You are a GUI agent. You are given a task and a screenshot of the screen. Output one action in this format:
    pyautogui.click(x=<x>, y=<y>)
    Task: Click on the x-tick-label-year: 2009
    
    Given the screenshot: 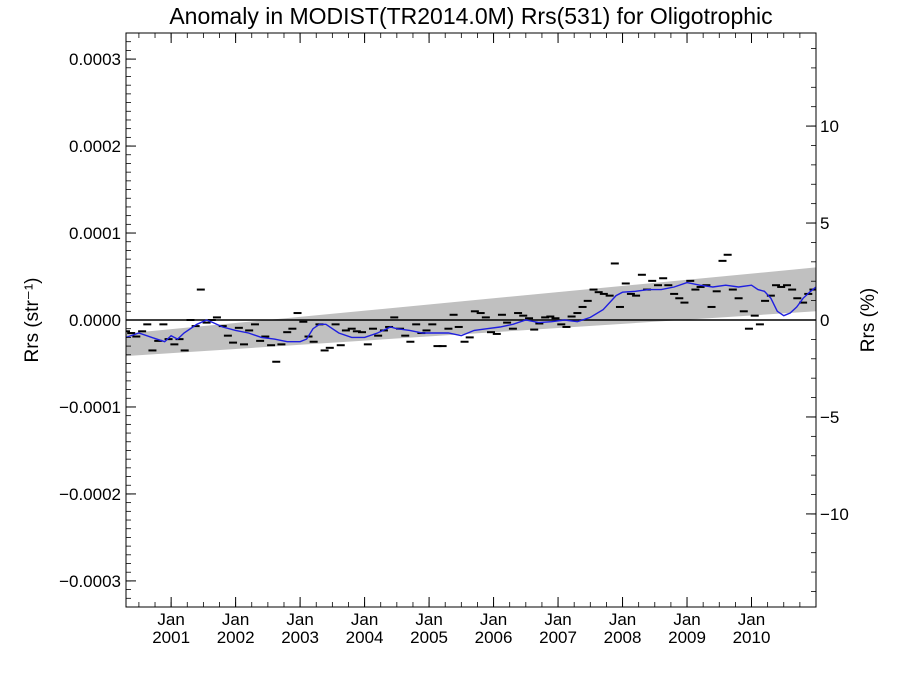 What is the action you would take?
    pyautogui.click(x=687, y=637)
    